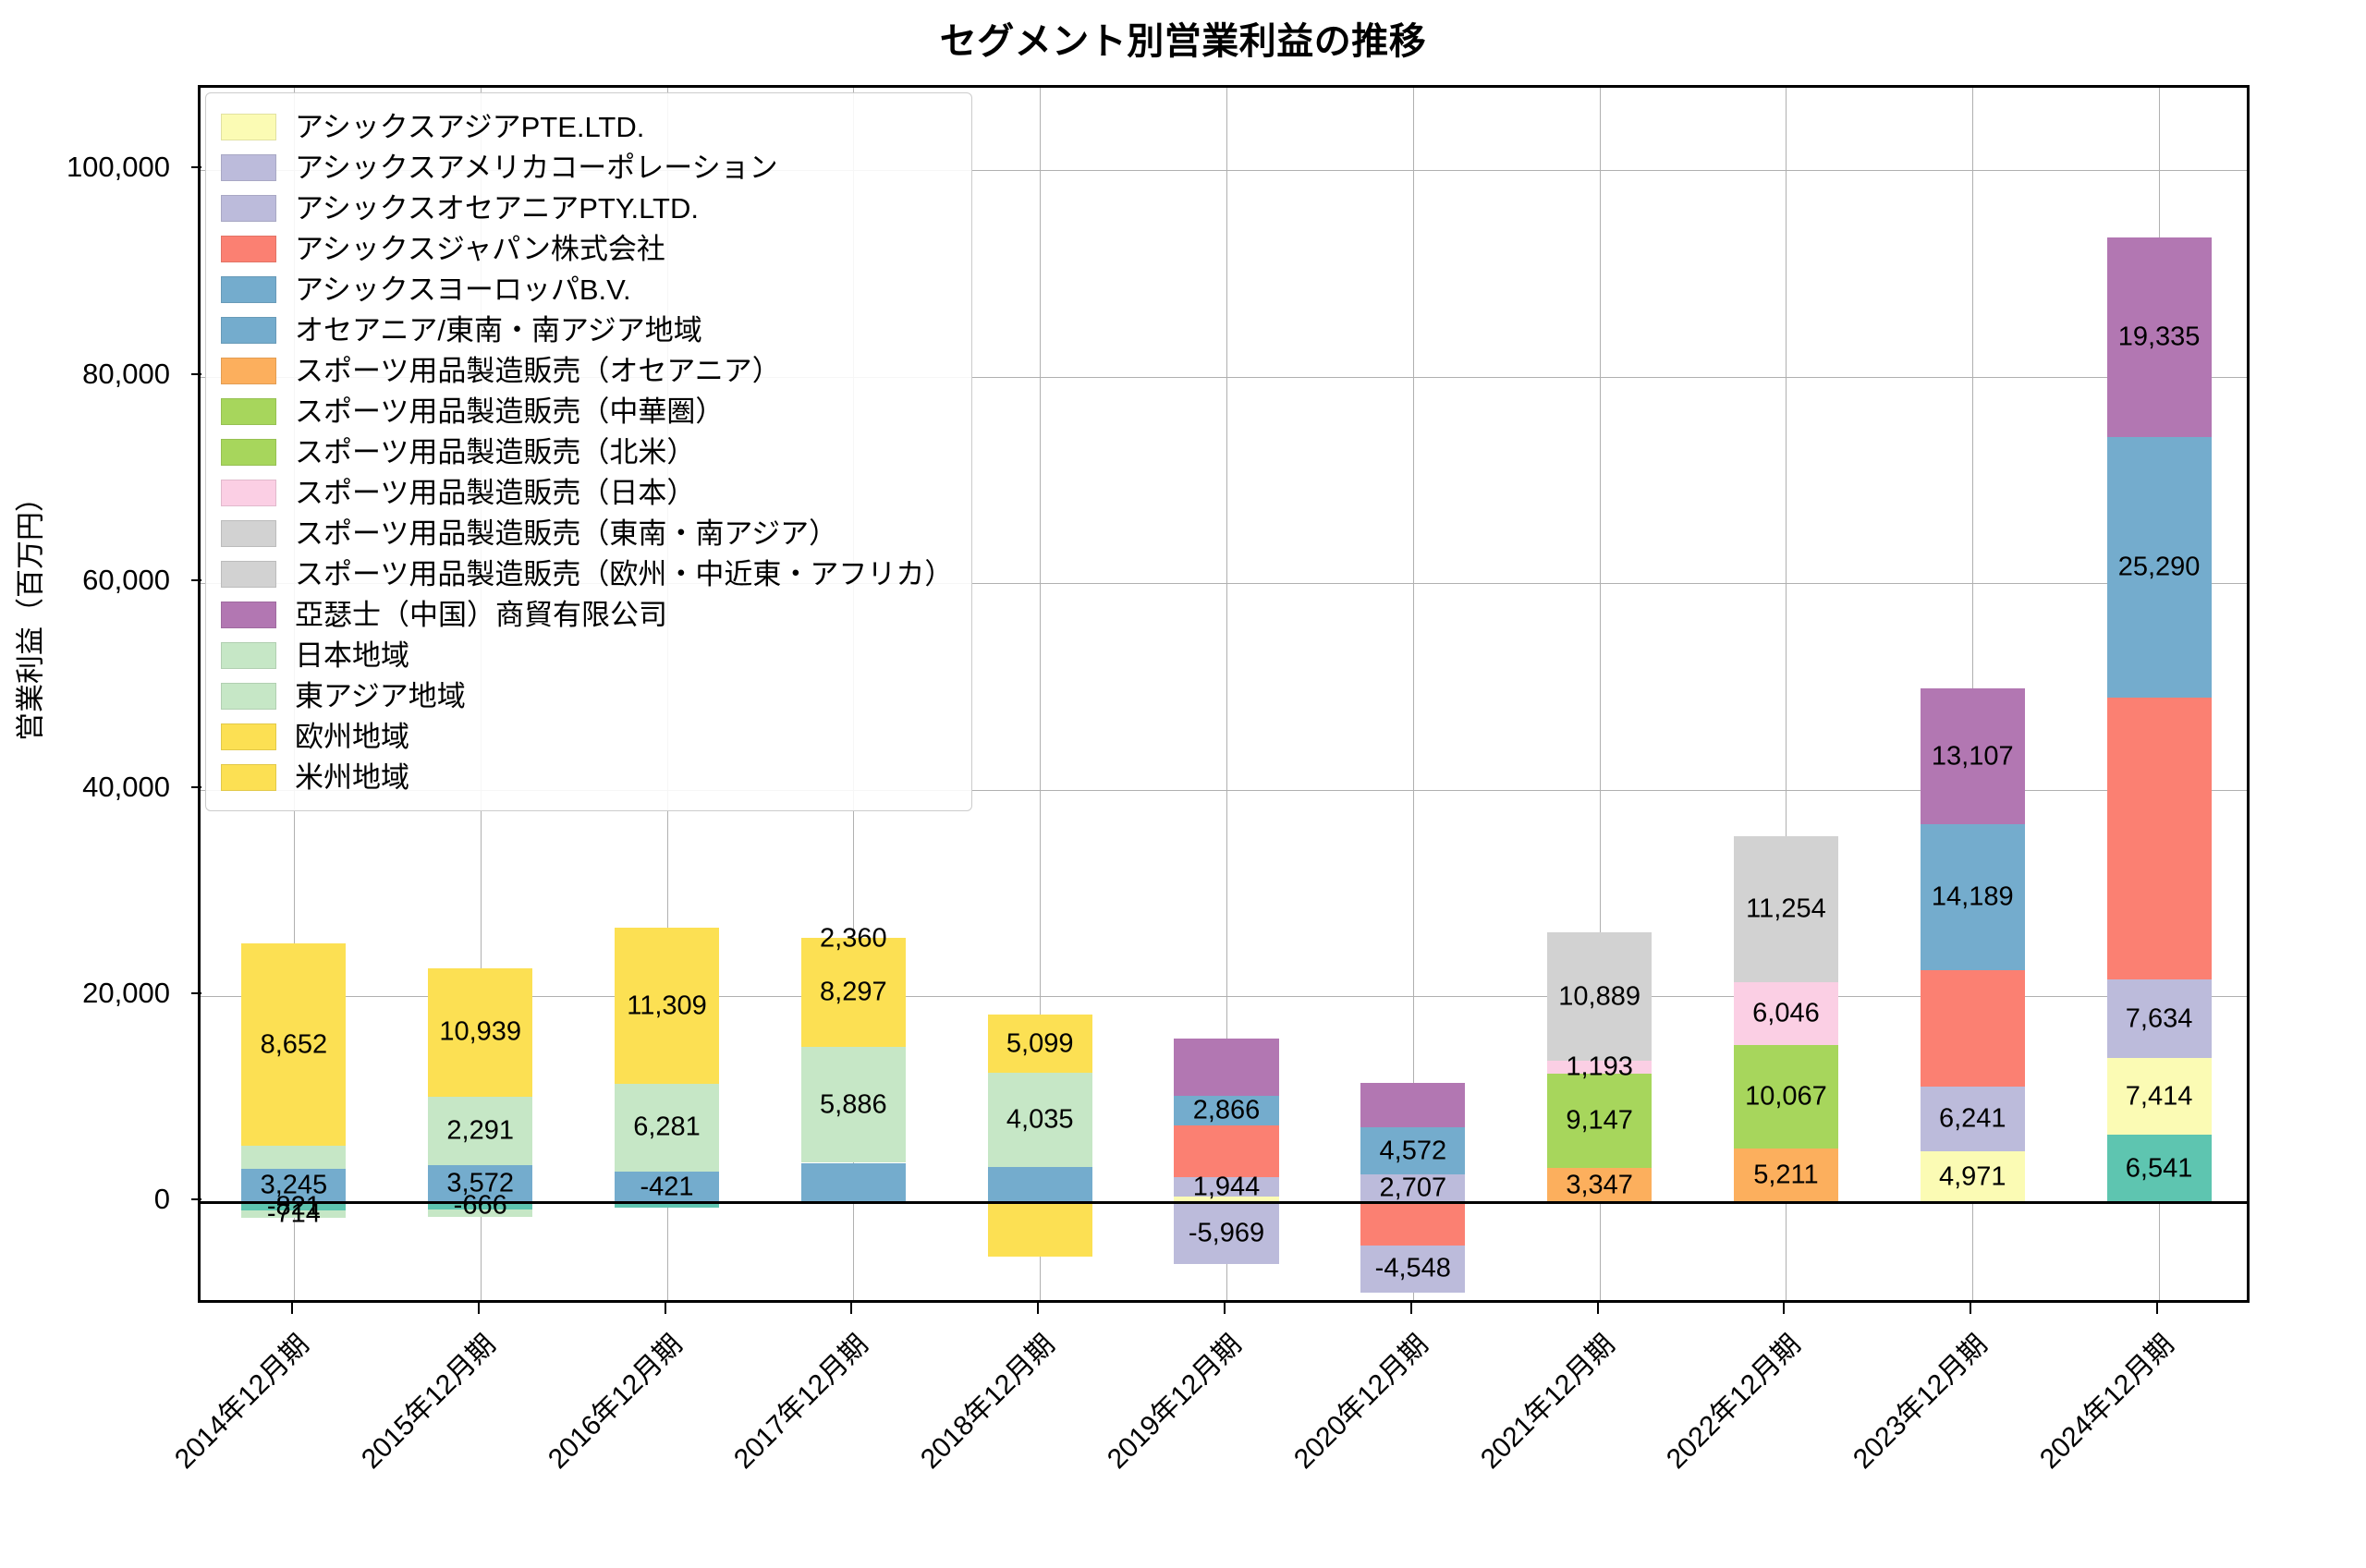 This screenshot has height=1568, width=2366. Describe the element at coordinates (587, 452) in the screenshot. I see `legend-item: スポーツ用品製造販売（北米）` at that location.